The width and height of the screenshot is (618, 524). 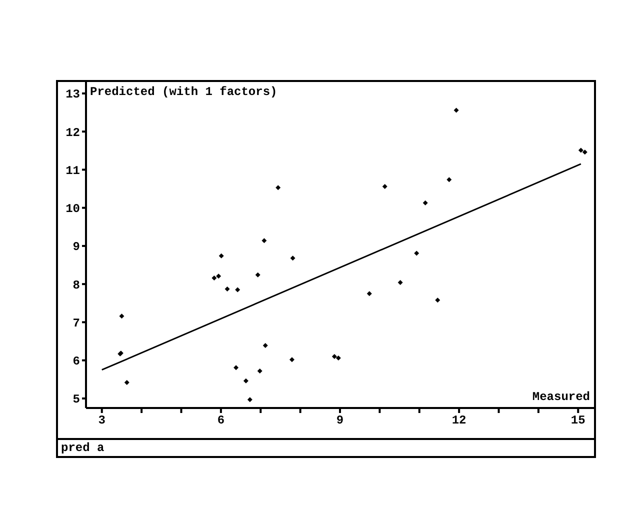 I want to click on x-tick-label: 9, so click(x=340, y=421).